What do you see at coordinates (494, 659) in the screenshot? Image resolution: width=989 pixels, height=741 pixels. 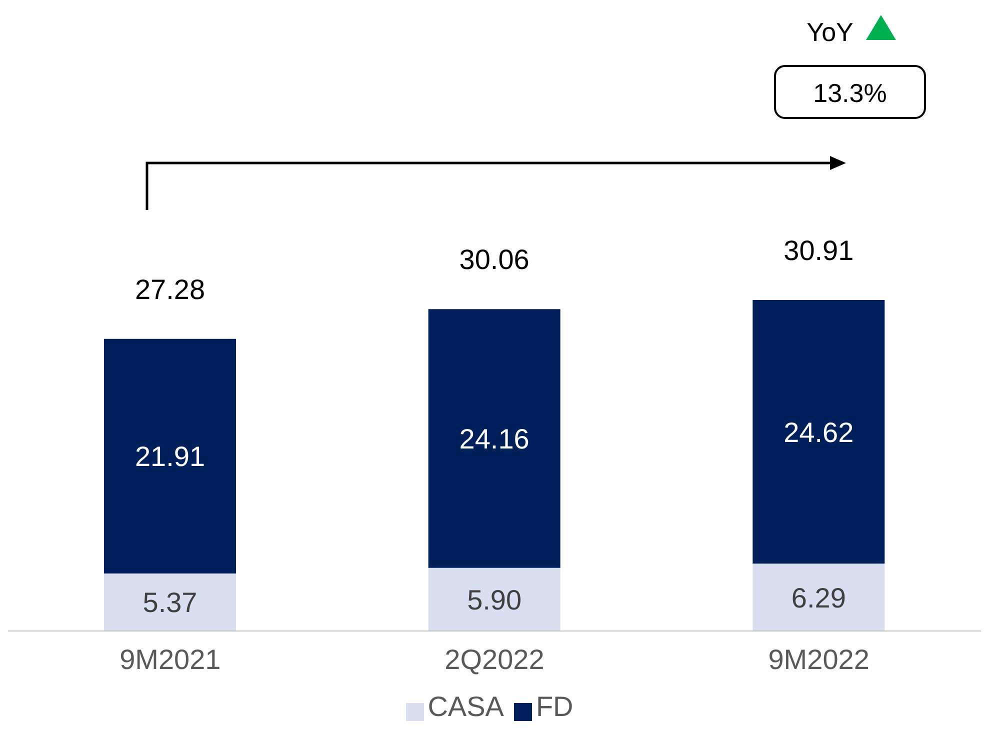 I see `x-tick-label: 2Q2022` at bounding box center [494, 659].